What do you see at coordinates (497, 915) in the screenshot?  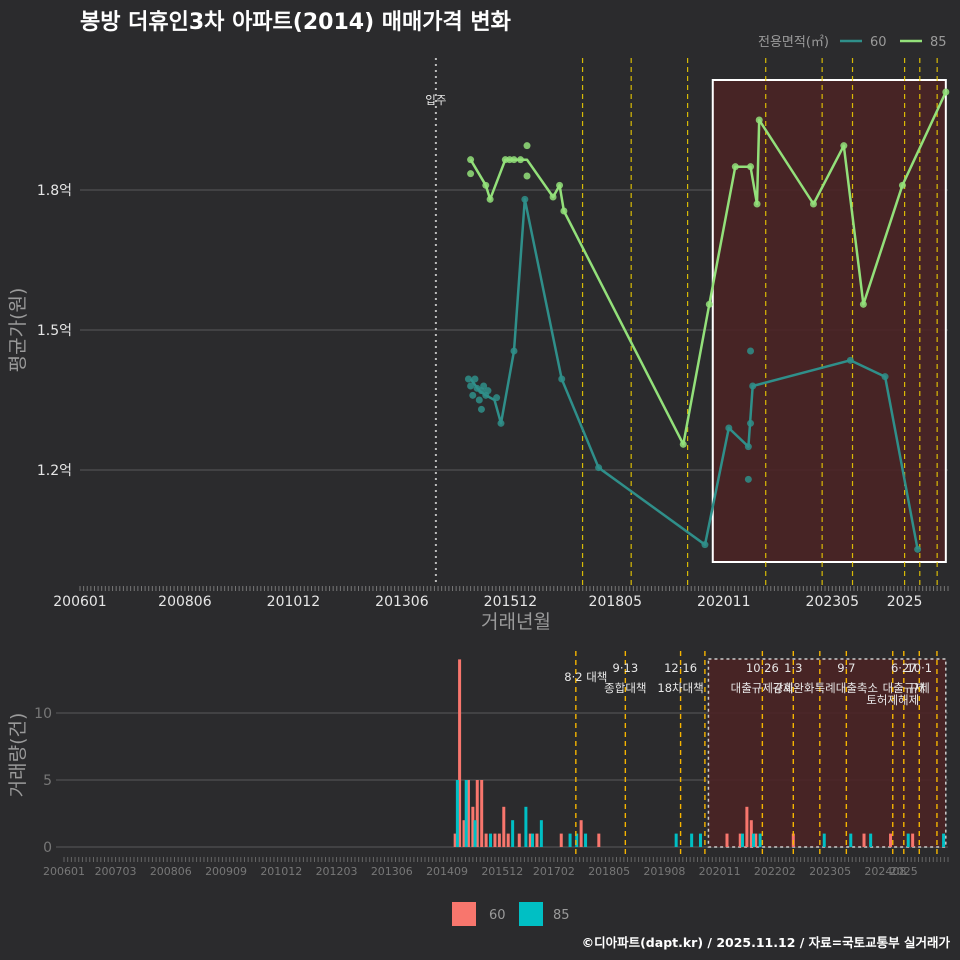 I see `bar-legend-label-60: 60` at bounding box center [497, 915].